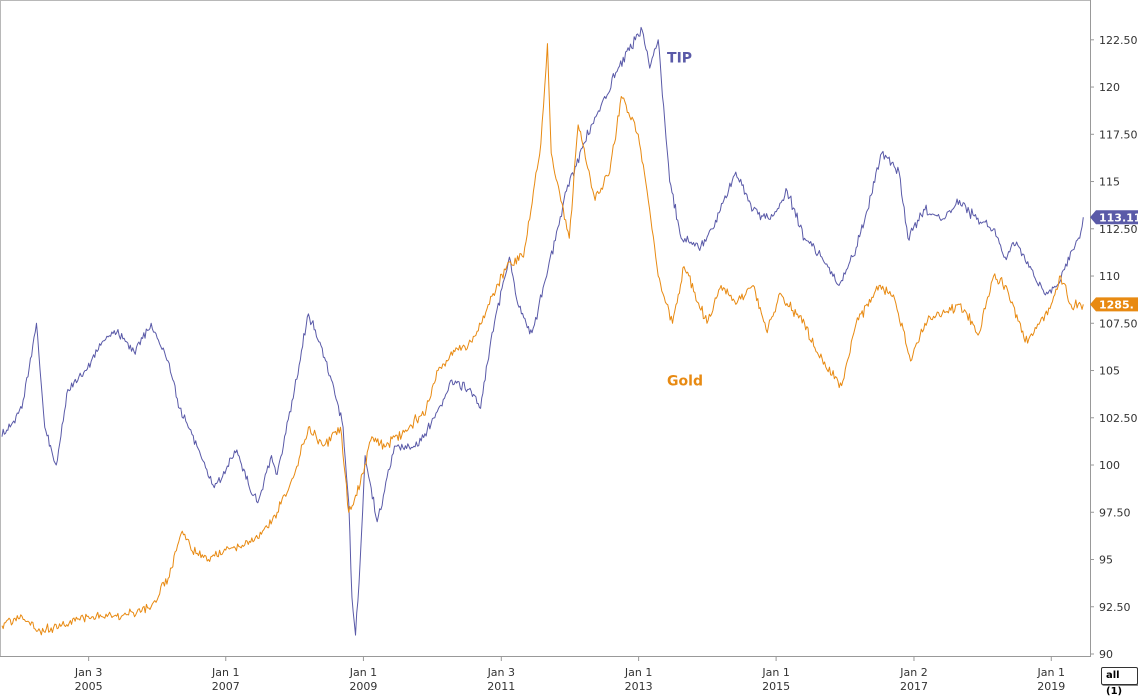  Describe the element at coordinates (679, 58) in the screenshot. I see `series-label-tip: TIP` at that location.